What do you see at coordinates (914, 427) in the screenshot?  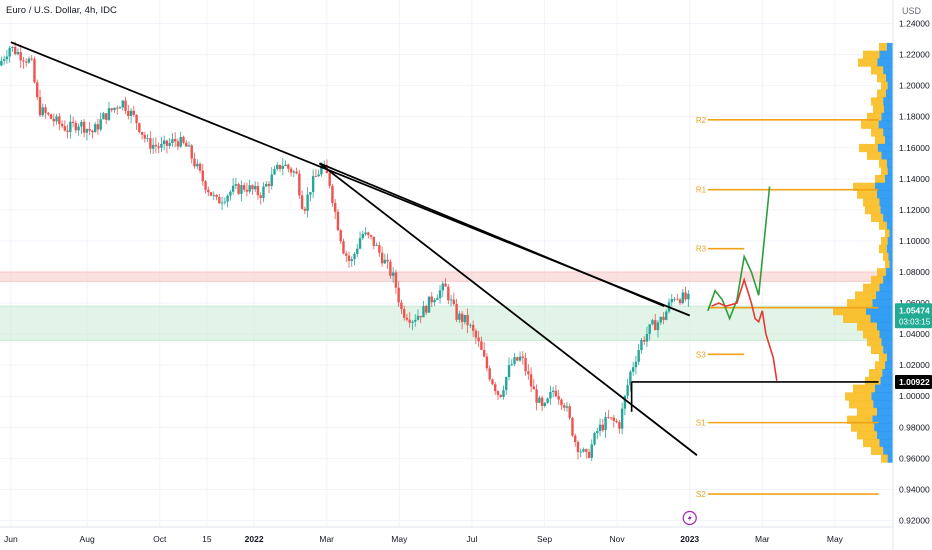 I see `price-tick-label: 0.98000` at bounding box center [914, 427].